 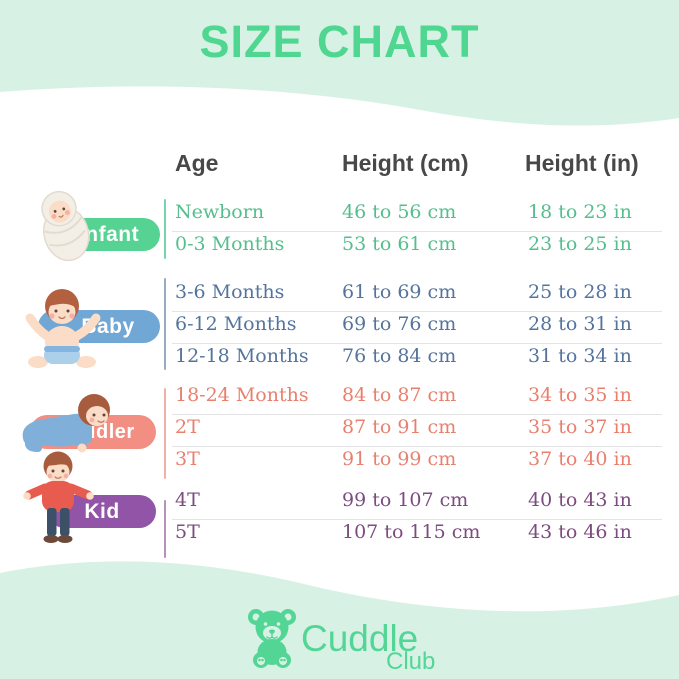 What do you see at coordinates (360, 638) in the screenshot?
I see `brand-name: Cuddle` at bounding box center [360, 638].